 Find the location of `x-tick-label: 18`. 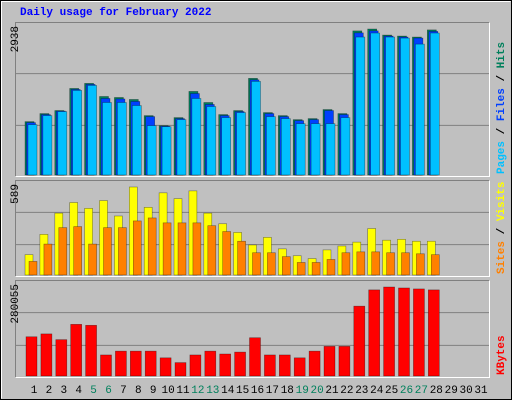

x-tick-label: 18 is located at coordinates (287, 391).